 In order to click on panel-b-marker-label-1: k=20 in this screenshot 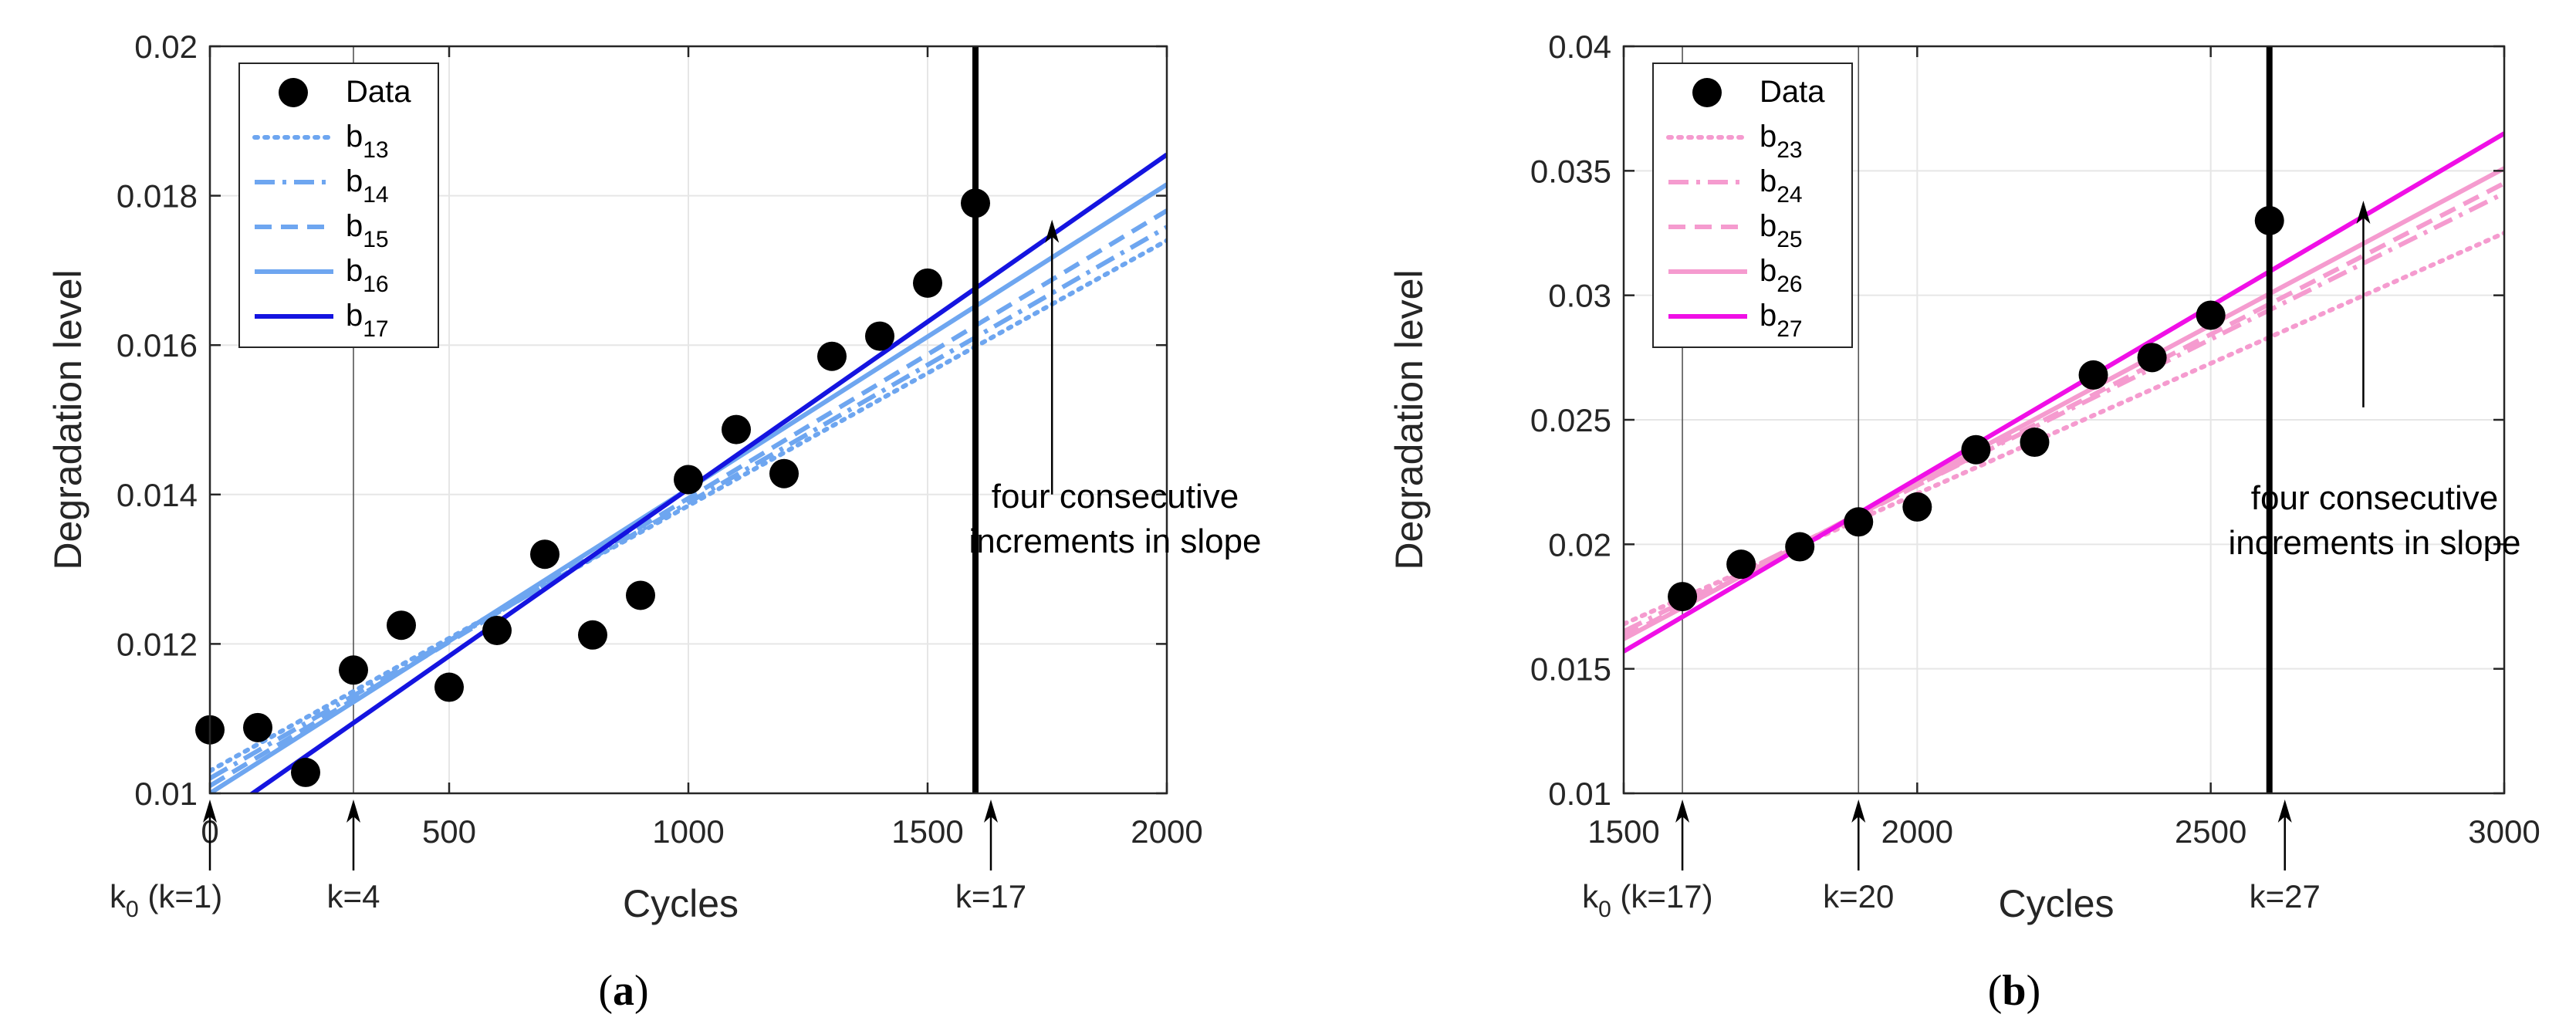, I will do `click(1858, 896)`.